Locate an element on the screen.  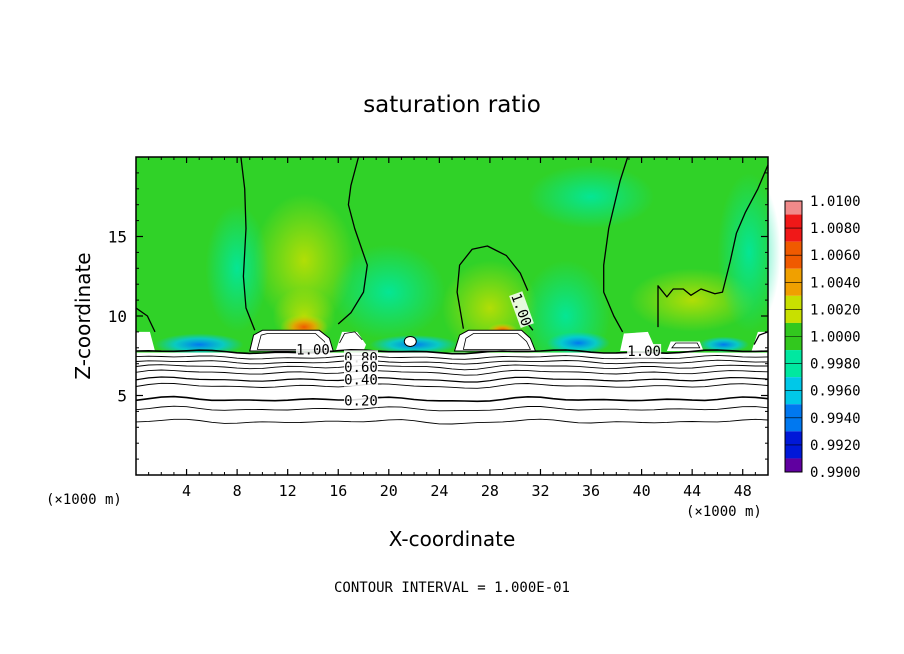
y-axis-label: Z-coordinate is located at coordinates (83, 315).